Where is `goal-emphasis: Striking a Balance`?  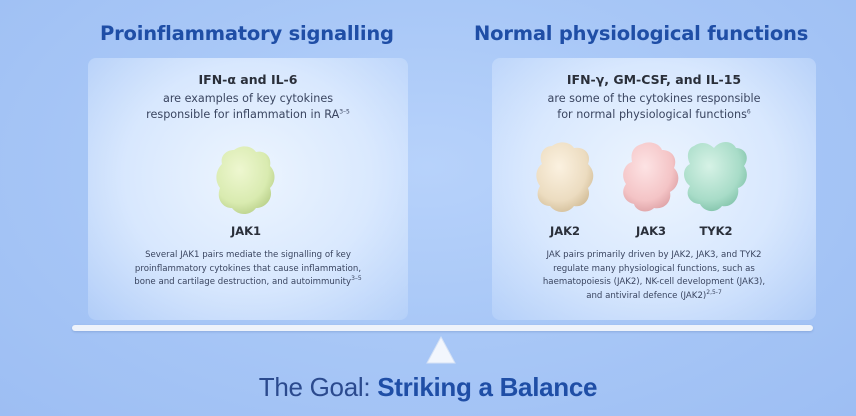 goal-emphasis: Striking a Balance is located at coordinates (487, 387).